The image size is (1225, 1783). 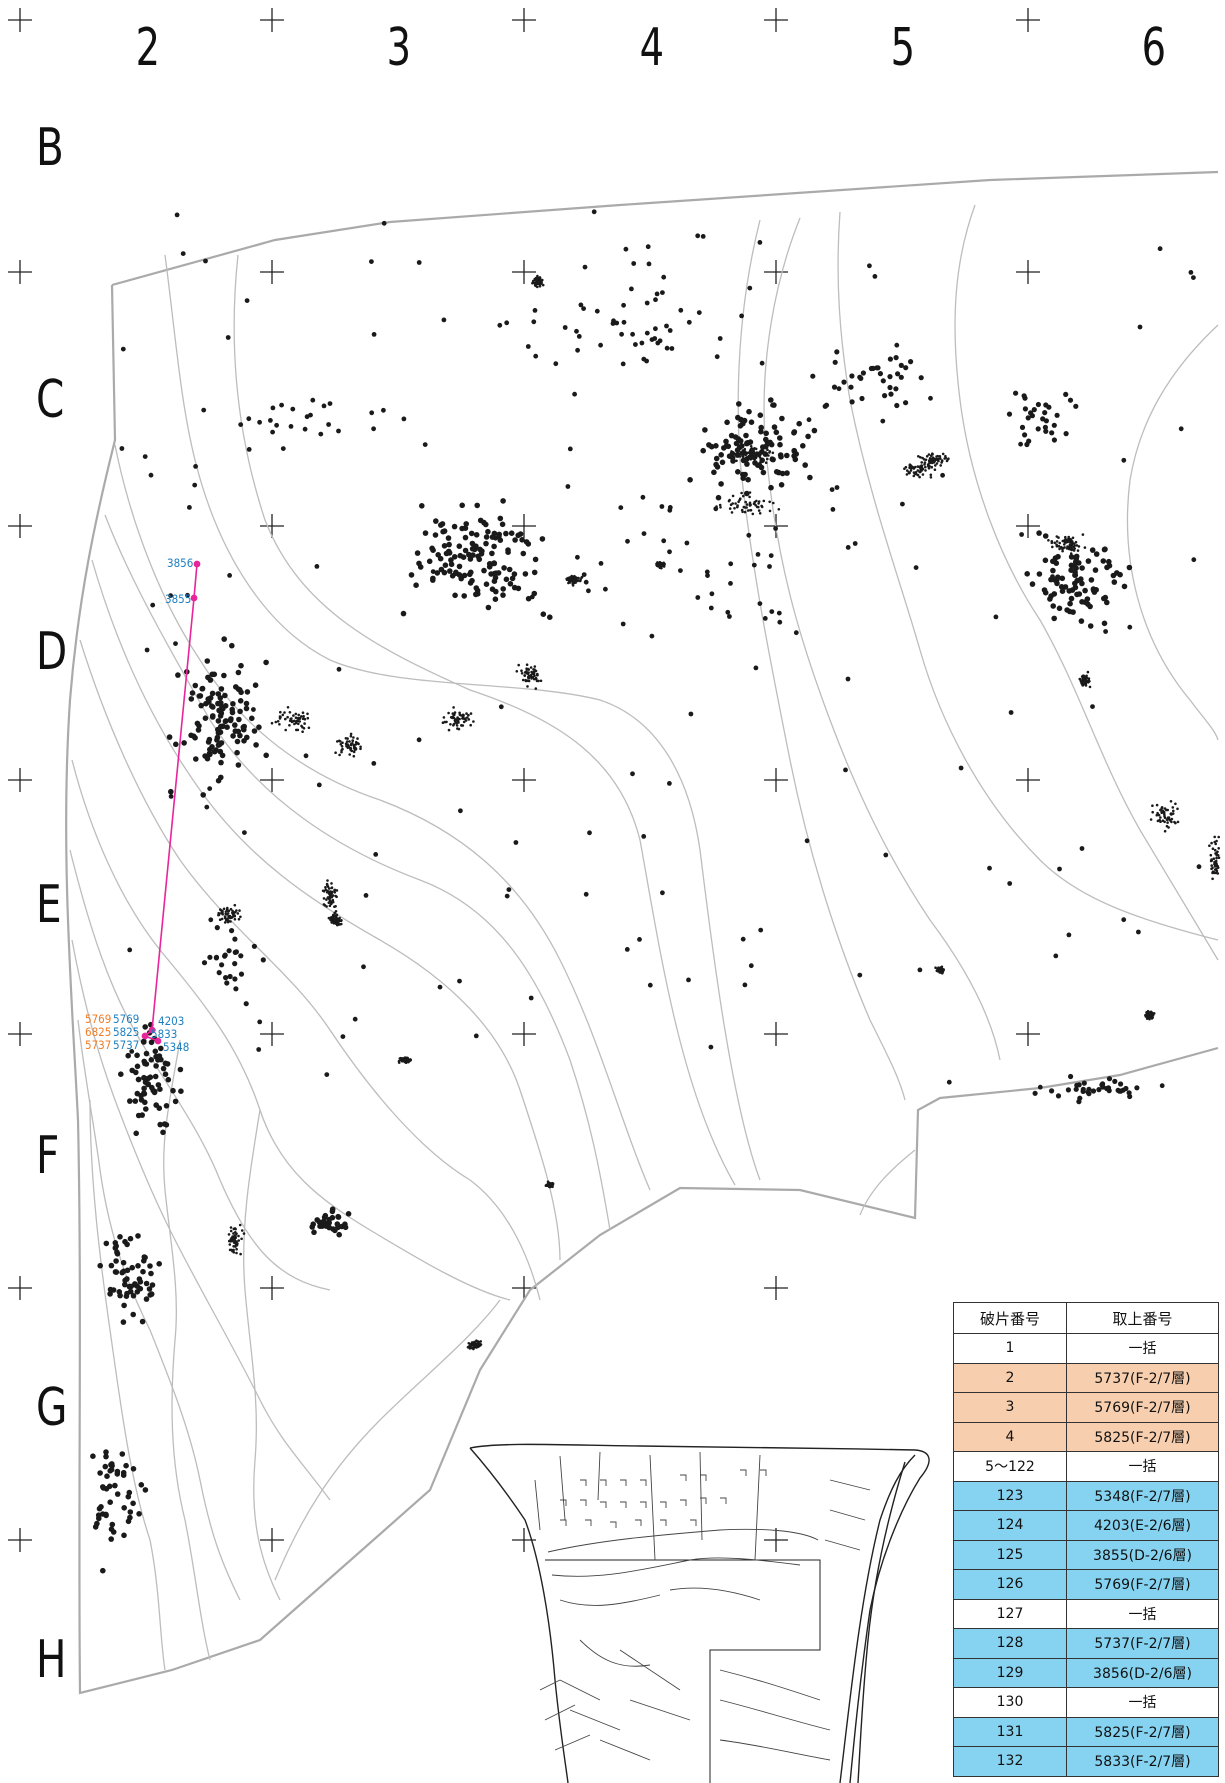 What do you see at coordinates (1086, 1377) in the screenshot?
I see `legend-row: 2 5737(F-2/7層)` at bounding box center [1086, 1377].